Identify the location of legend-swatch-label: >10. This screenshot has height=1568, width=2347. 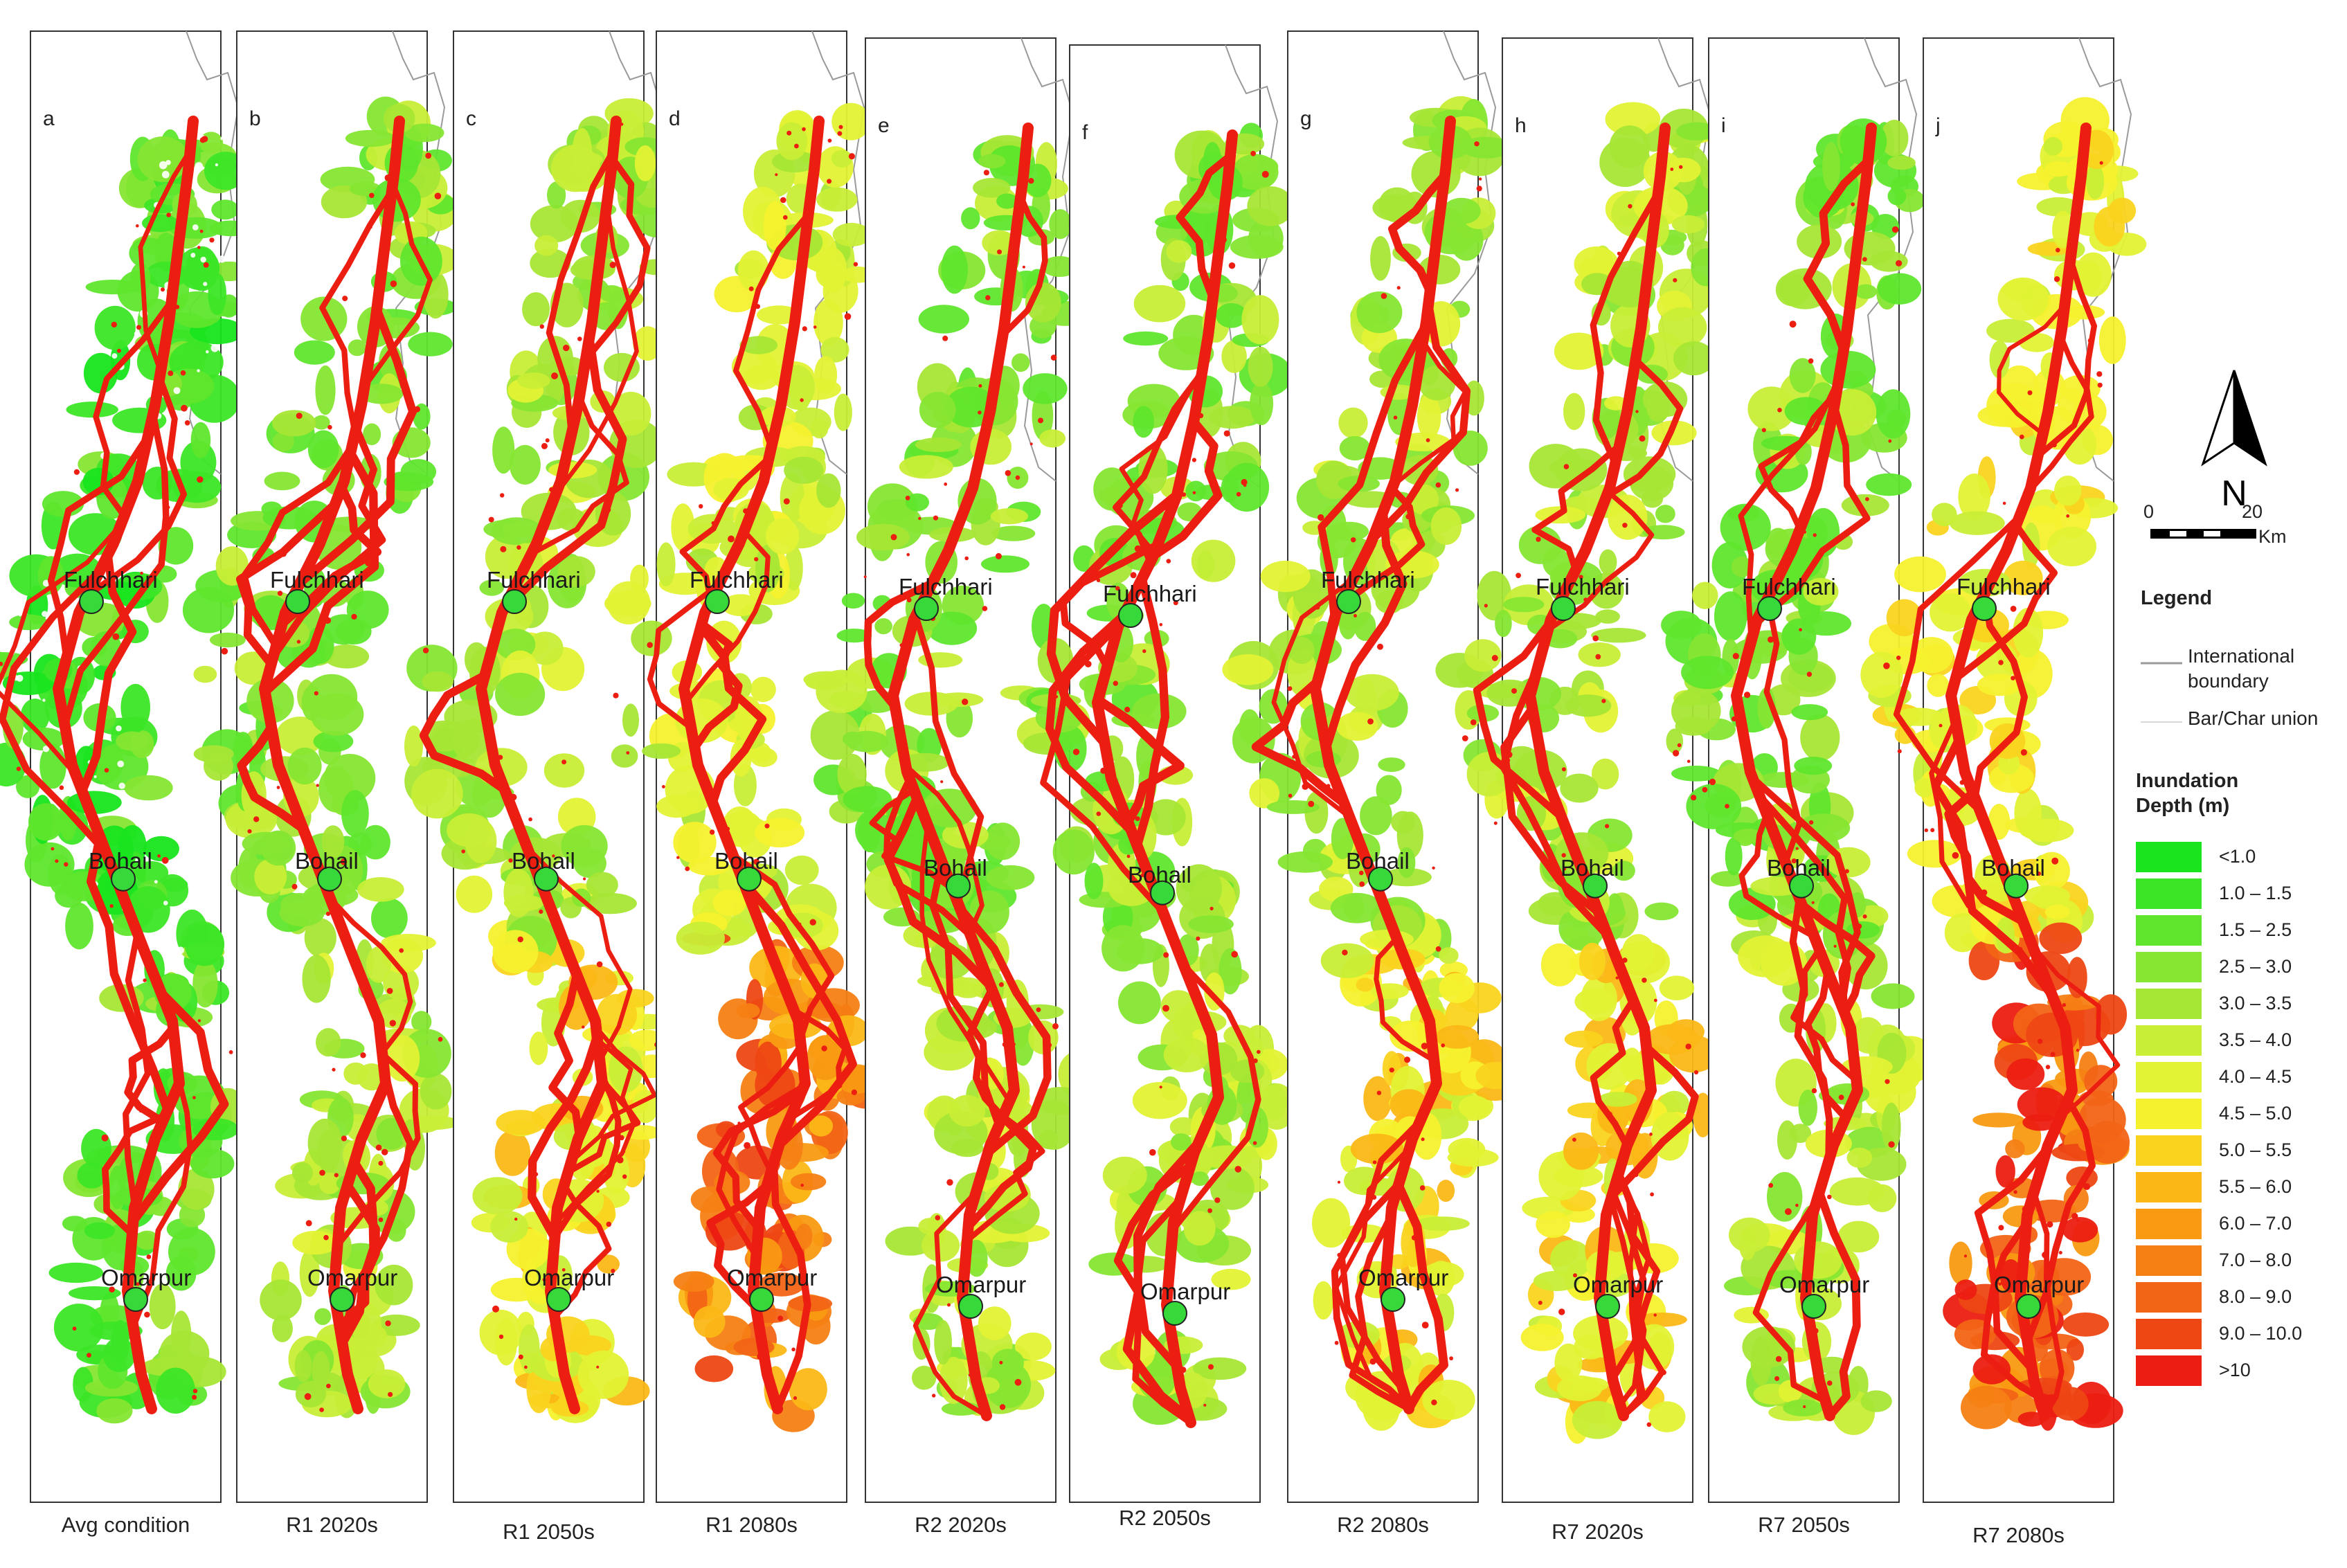
(2235, 1370).